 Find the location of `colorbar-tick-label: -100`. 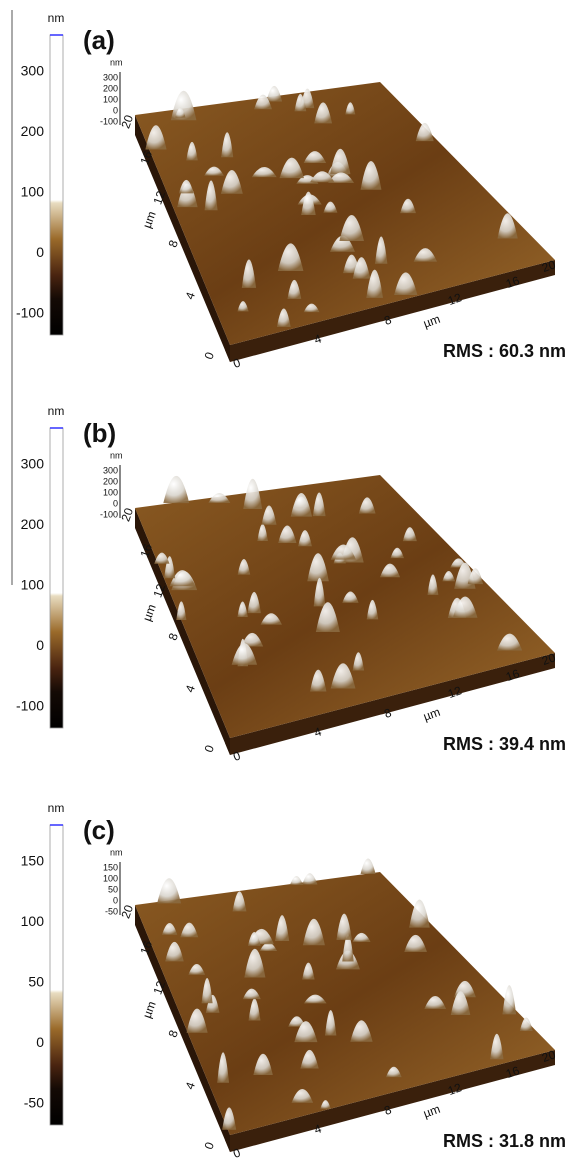

colorbar-tick-label: -100 is located at coordinates (30, 706).